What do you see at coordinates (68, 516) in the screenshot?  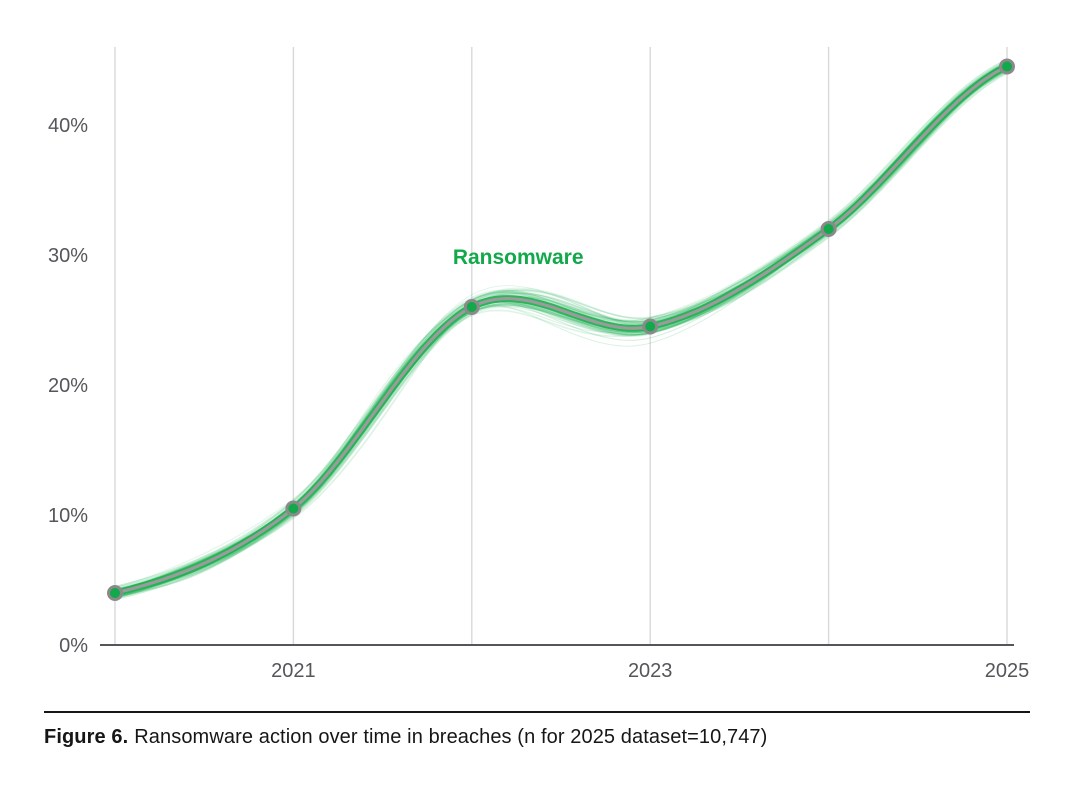 I see `y-tick-label: 10%` at bounding box center [68, 516].